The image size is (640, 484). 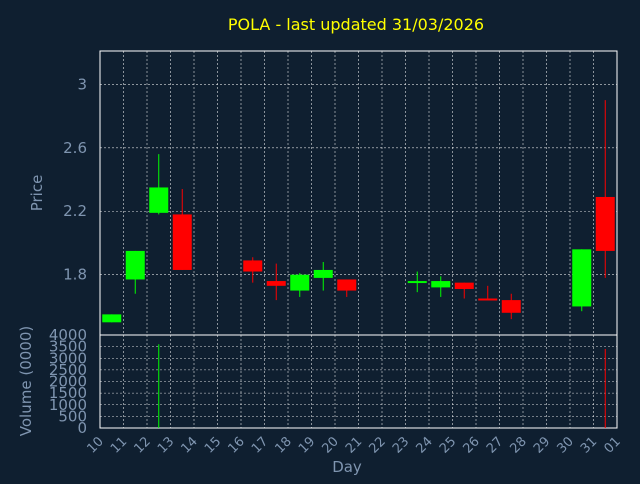 What do you see at coordinates (382, 386) in the screenshot?
I see `volume-bars` at bounding box center [382, 386].